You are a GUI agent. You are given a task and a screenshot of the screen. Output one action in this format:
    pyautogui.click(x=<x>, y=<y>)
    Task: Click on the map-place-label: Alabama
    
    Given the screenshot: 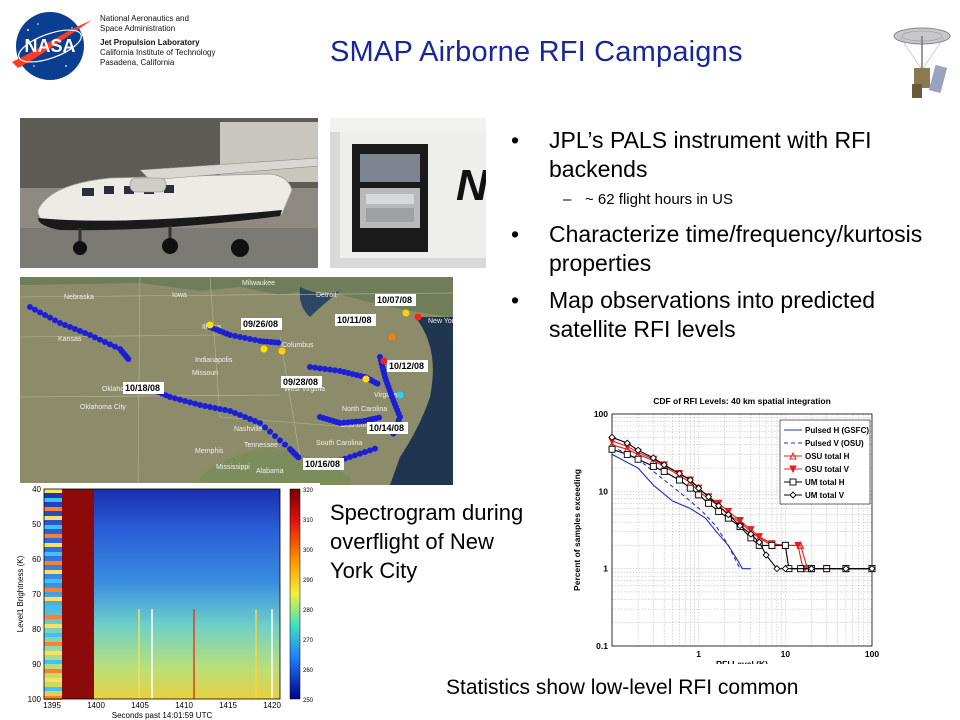 What is the action you would take?
    pyautogui.click(x=270, y=471)
    